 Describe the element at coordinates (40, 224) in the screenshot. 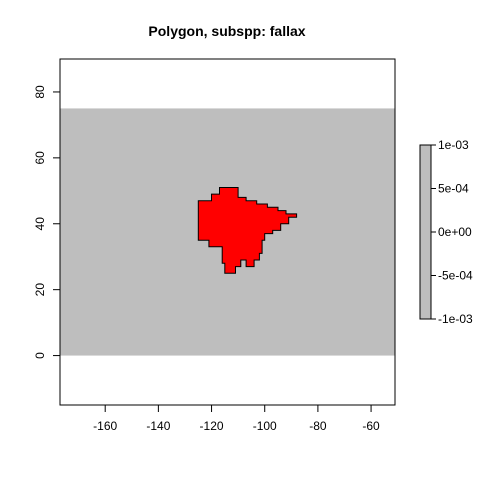

I see `y-tick-label: 40` at that location.